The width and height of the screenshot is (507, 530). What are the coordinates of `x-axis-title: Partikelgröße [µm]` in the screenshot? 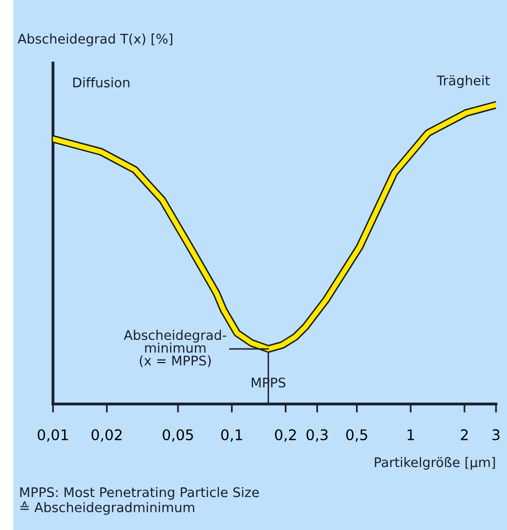 It's located at (434, 463).